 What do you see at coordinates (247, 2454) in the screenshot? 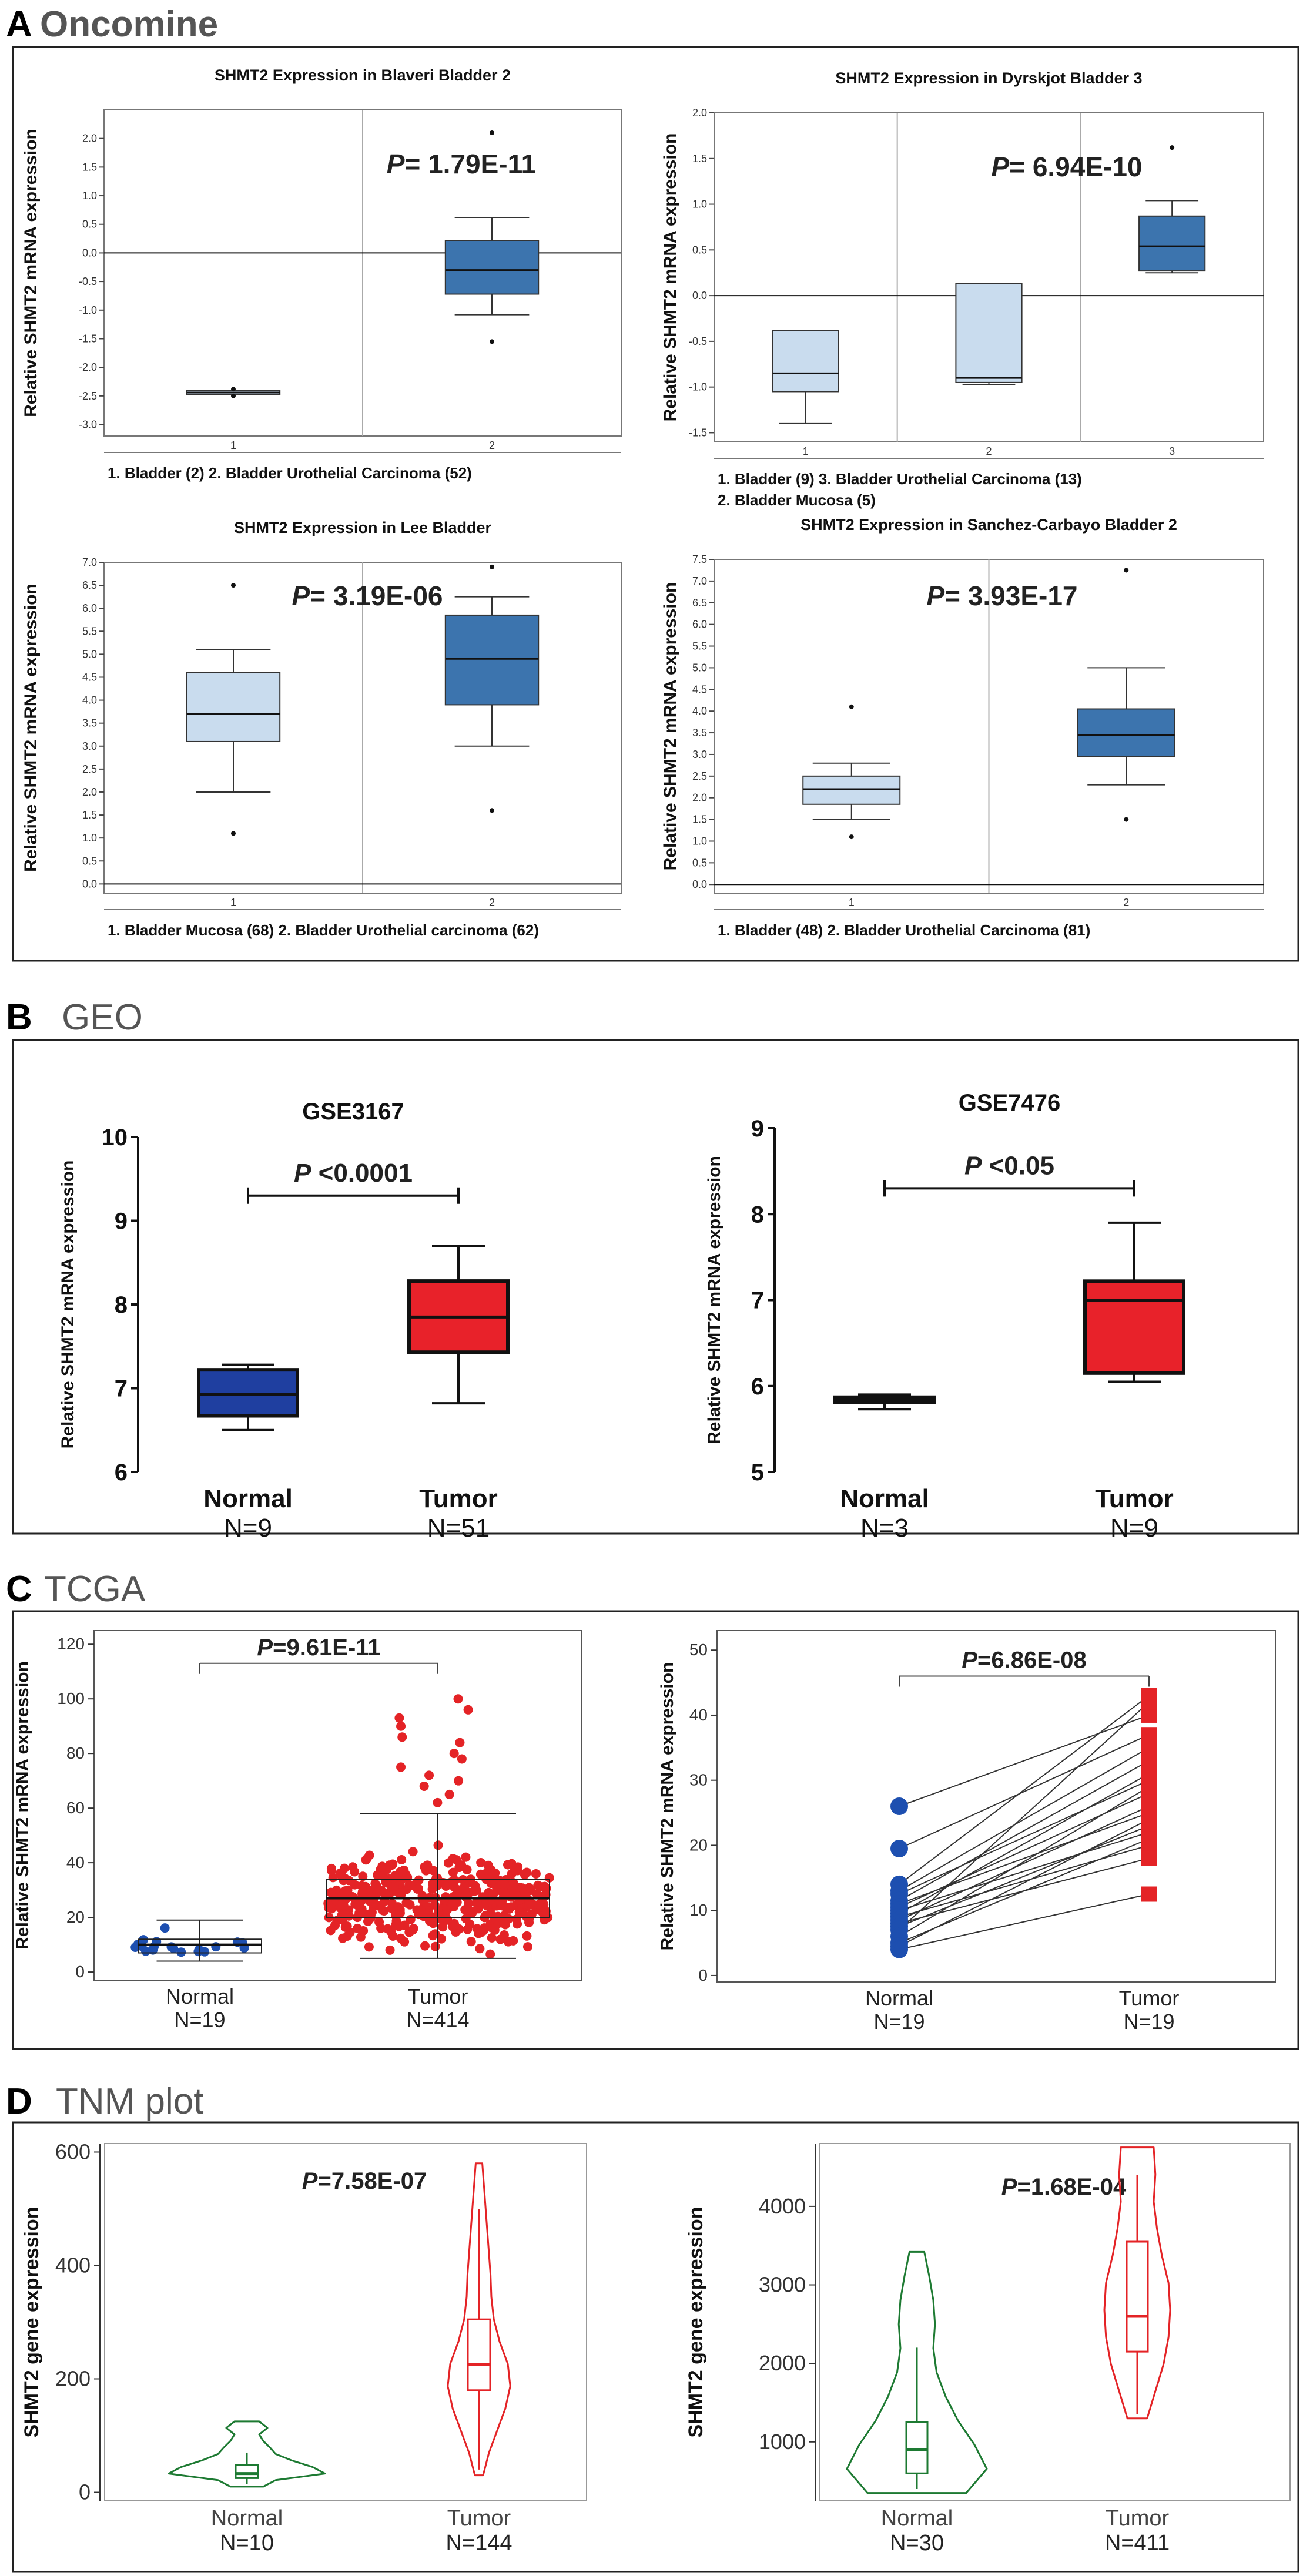
I see `violin-normal` at bounding box center [247, 2454].